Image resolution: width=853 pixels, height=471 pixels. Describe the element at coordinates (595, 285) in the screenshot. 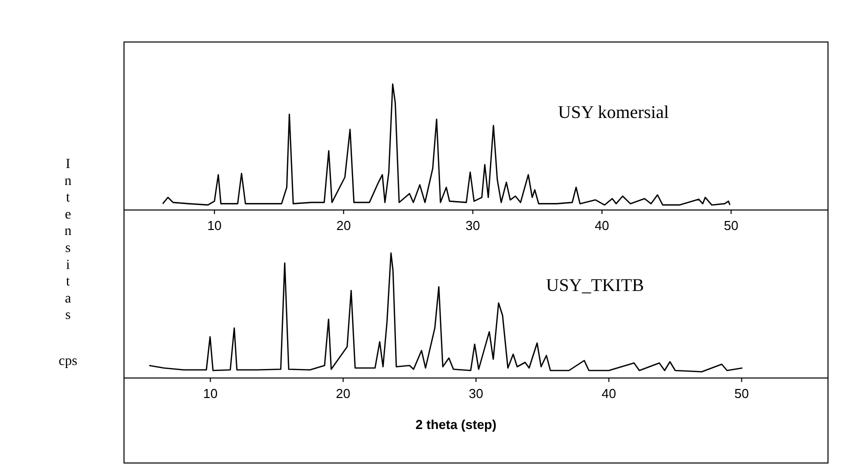

I see `text: USY_TKITB` at that location.